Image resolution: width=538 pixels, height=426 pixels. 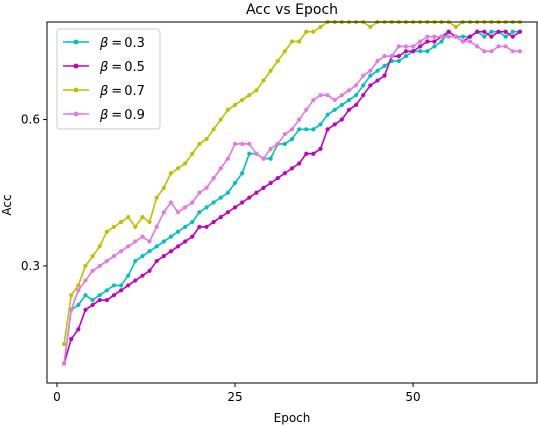 I want to click on legend-value: 0.9, so click(x=134, y=115).